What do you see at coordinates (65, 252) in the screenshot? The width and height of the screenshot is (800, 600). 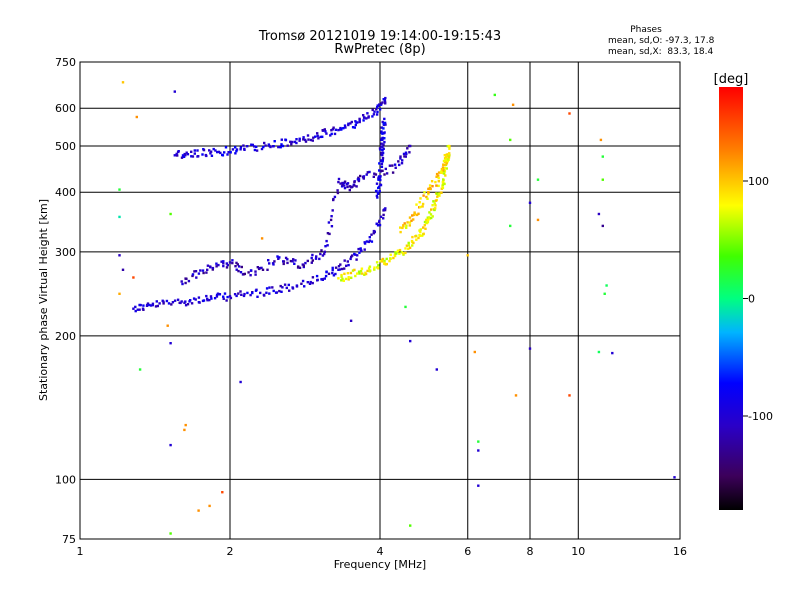 I see `y-tick-label: 300` at bounding box center [65, 252].